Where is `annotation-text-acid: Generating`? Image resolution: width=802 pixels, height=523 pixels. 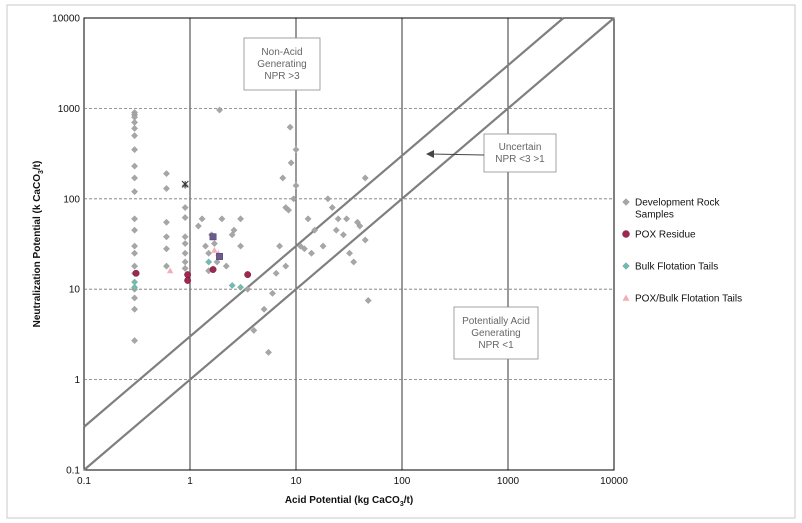 annotation-text-acid: Generating is located at coordinates (495, 333).